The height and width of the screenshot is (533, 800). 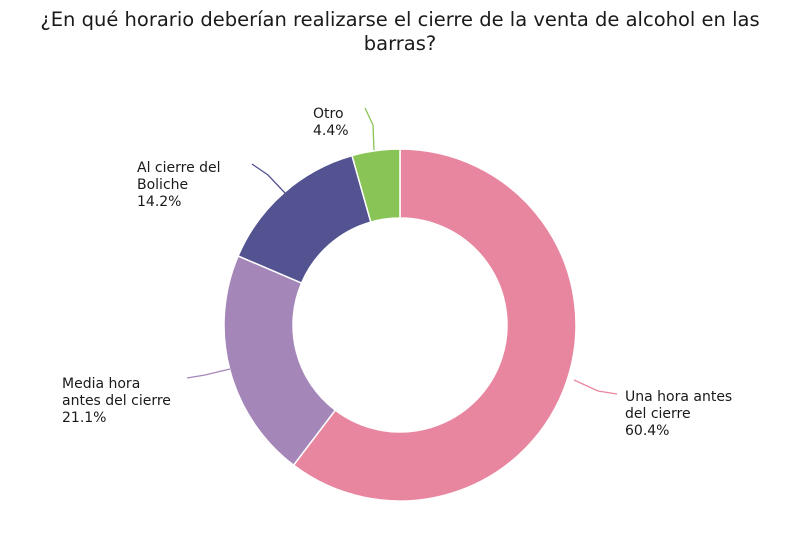 What do you see at coordinates (162, 185) in the screenshot?
I see `slice-name-label: Boliche` at bounding box center [162, 185].